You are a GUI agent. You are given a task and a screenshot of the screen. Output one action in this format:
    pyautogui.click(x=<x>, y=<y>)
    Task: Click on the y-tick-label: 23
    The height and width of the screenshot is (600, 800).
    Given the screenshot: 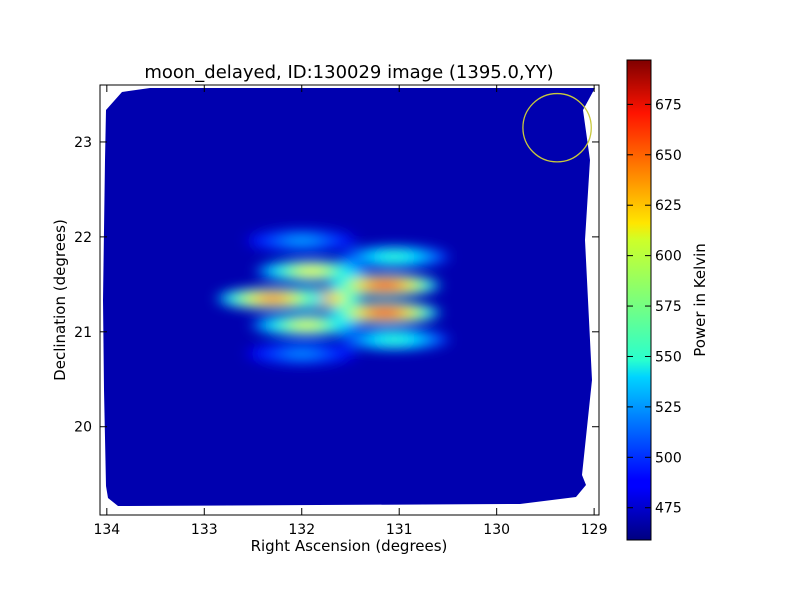 What is the action you would take?
    pyautogui.click(x=83, y=143)
    